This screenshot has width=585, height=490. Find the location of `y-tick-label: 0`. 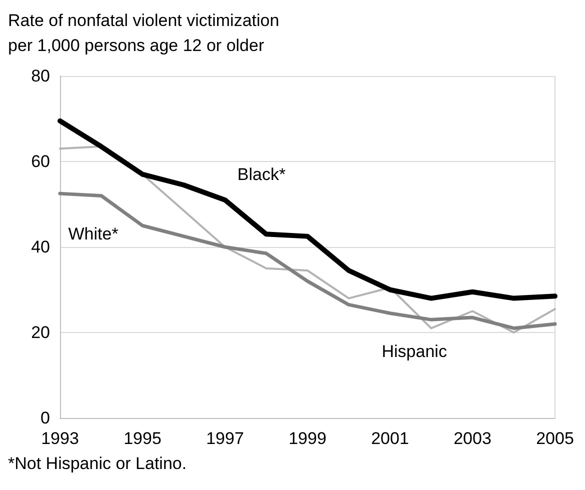

y-tick-label: 0 is located at coordinates (45, 418).